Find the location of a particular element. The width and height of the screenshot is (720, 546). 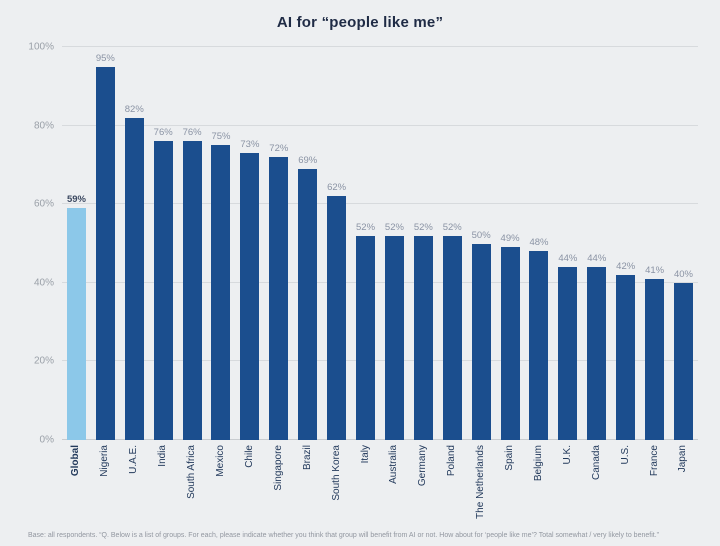

bar-column: 69% is located at coordinates (307, 243).